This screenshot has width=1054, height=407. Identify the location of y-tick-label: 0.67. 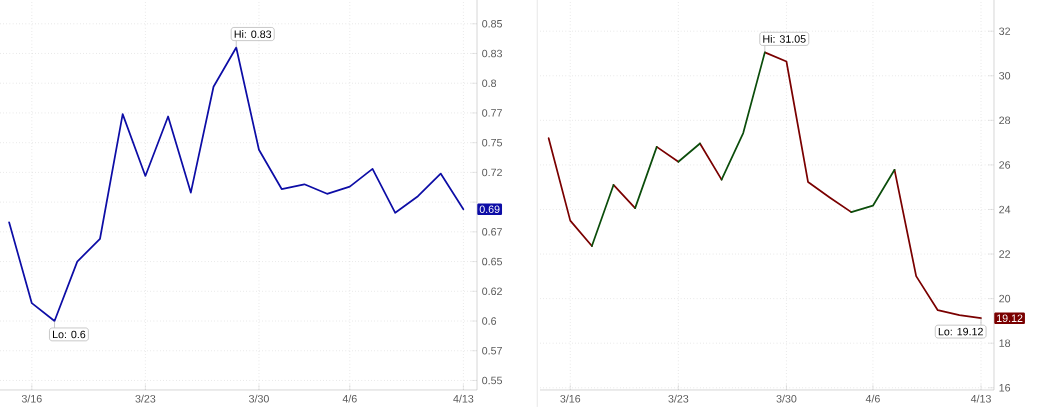
(492, 232).